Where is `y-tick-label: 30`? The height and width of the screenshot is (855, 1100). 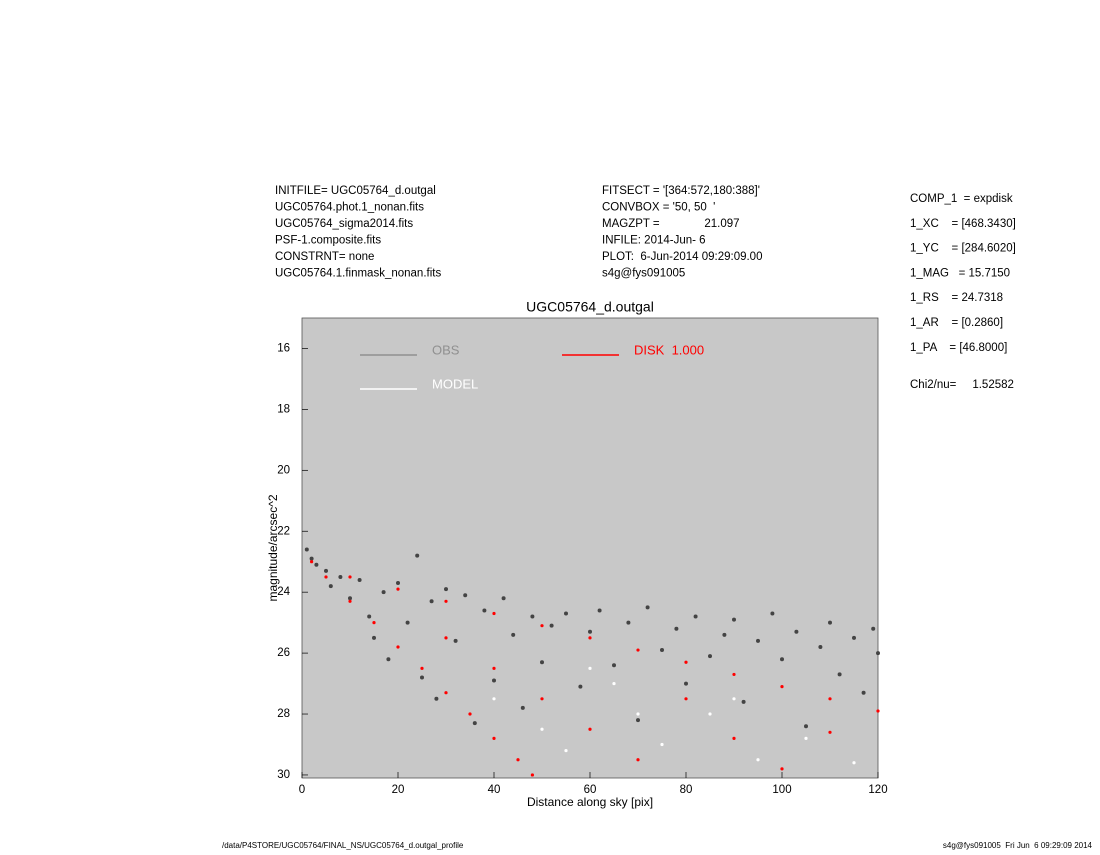 y-tick-label: 30 is located at coordinates (283, 775).